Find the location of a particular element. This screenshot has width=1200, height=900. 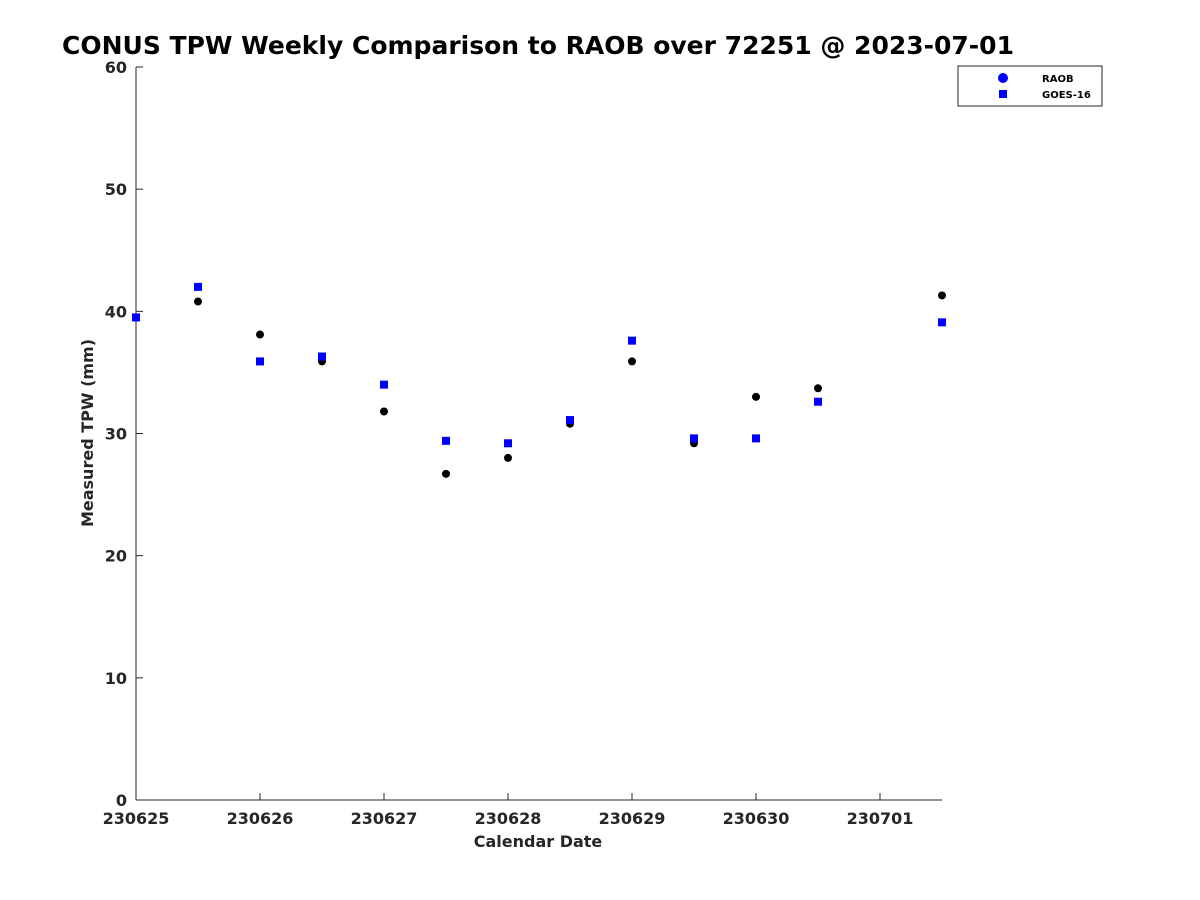

legend: RAOB GOES-16 is located at coordinates (1030, 86).